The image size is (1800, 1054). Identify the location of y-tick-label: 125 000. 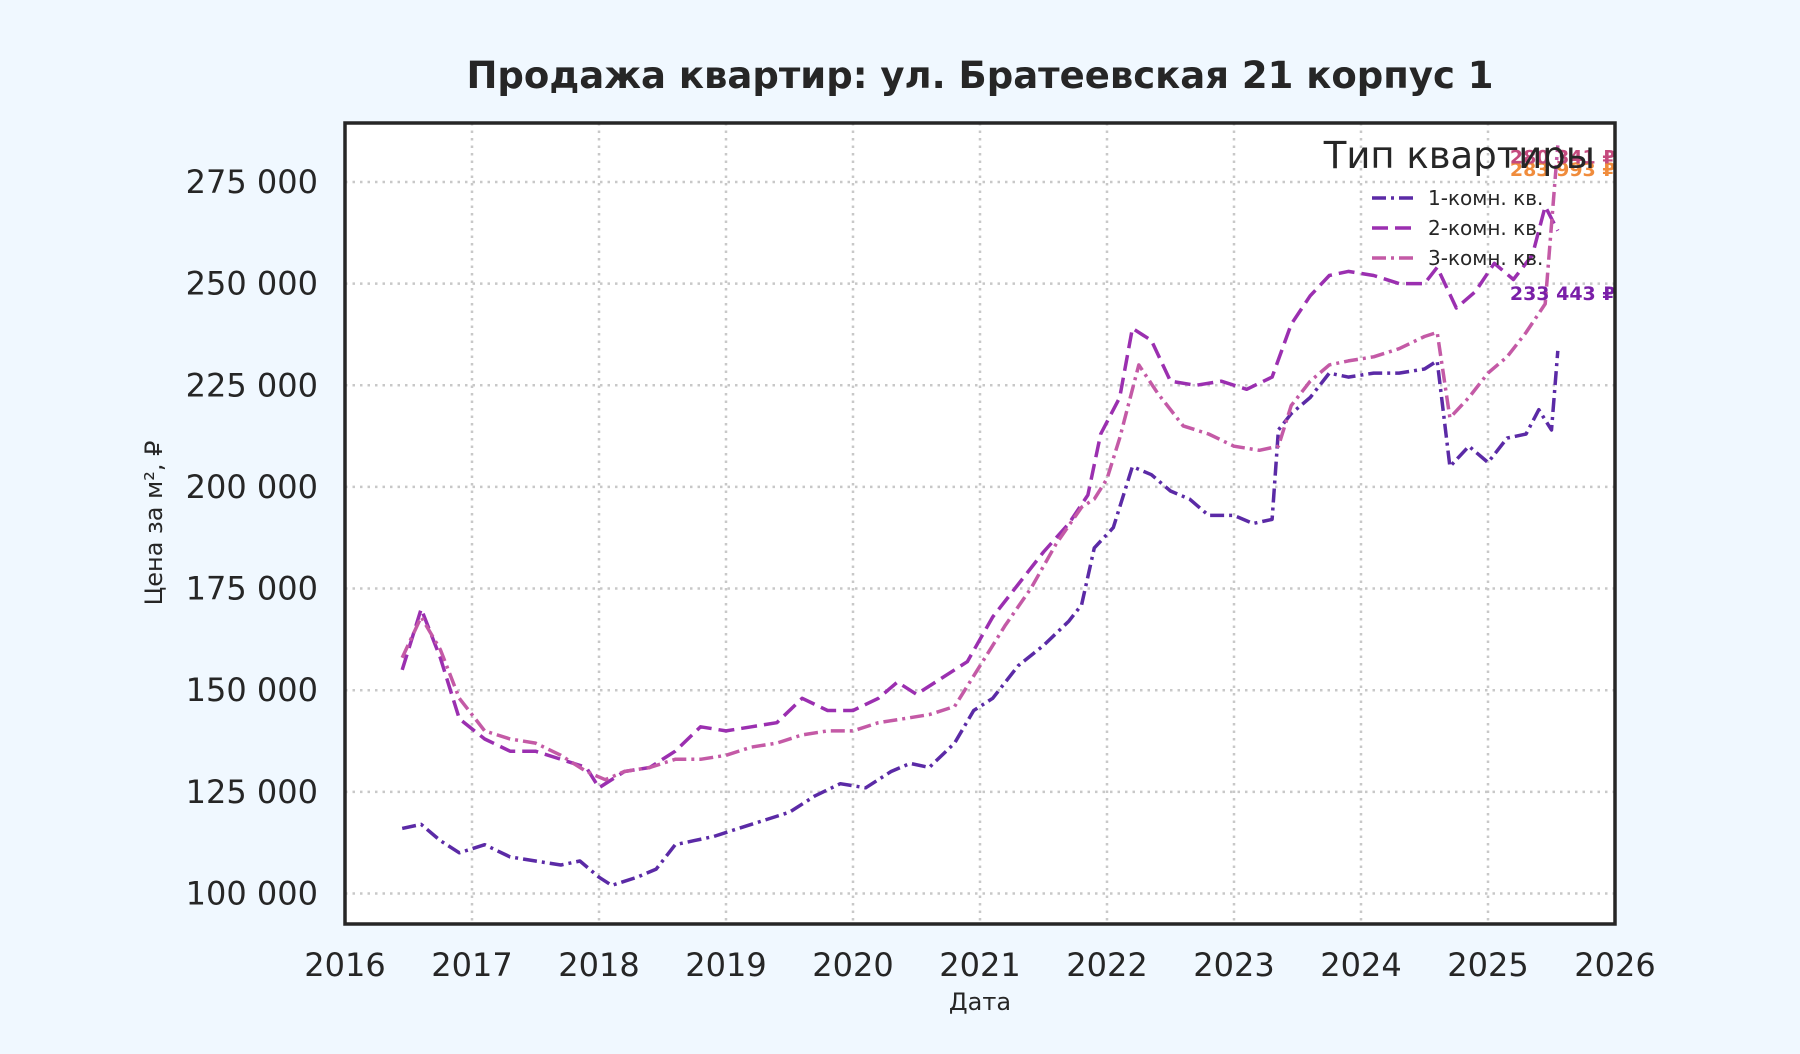
(252, 792).